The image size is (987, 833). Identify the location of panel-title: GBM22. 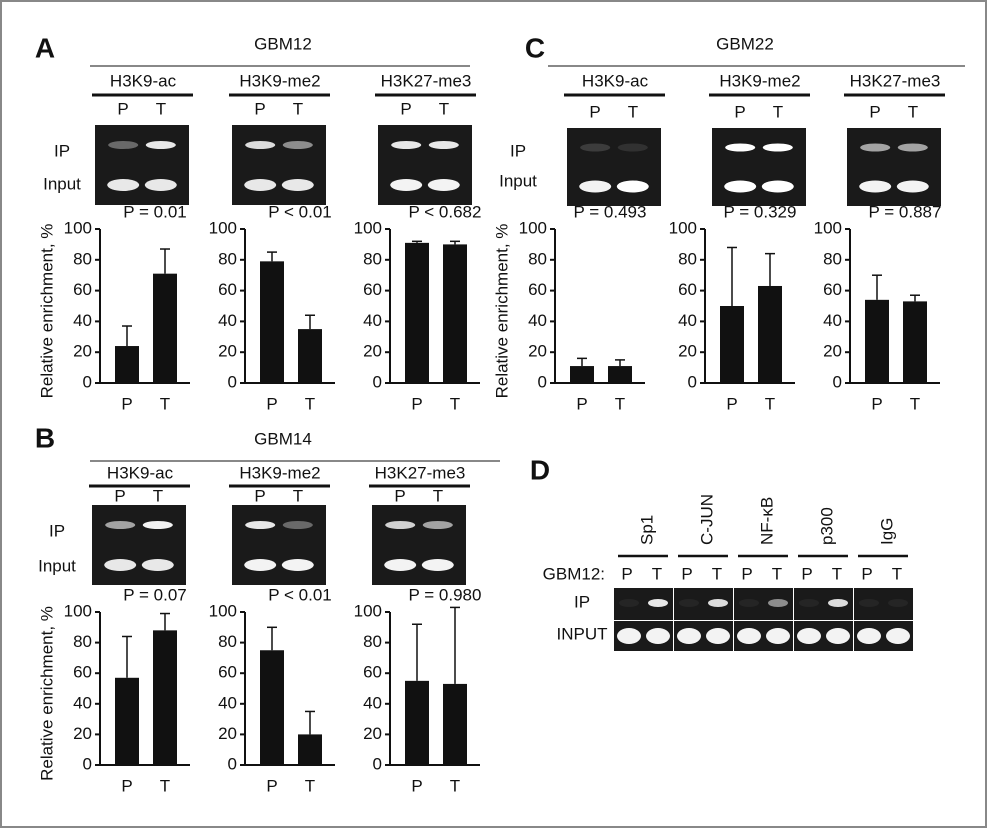
(745, 43).